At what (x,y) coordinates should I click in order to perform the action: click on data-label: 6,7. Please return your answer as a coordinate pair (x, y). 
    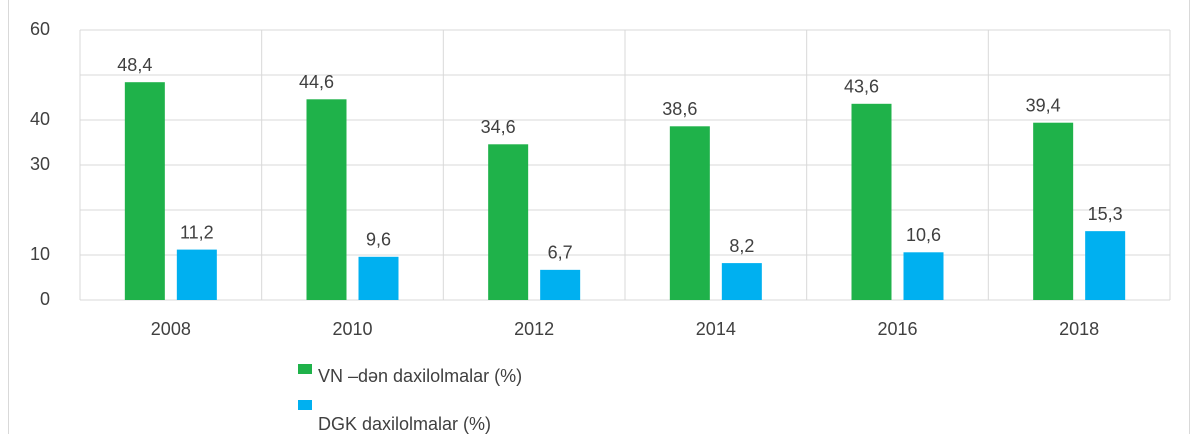
    Looking at the image, I should click on (560, 253).